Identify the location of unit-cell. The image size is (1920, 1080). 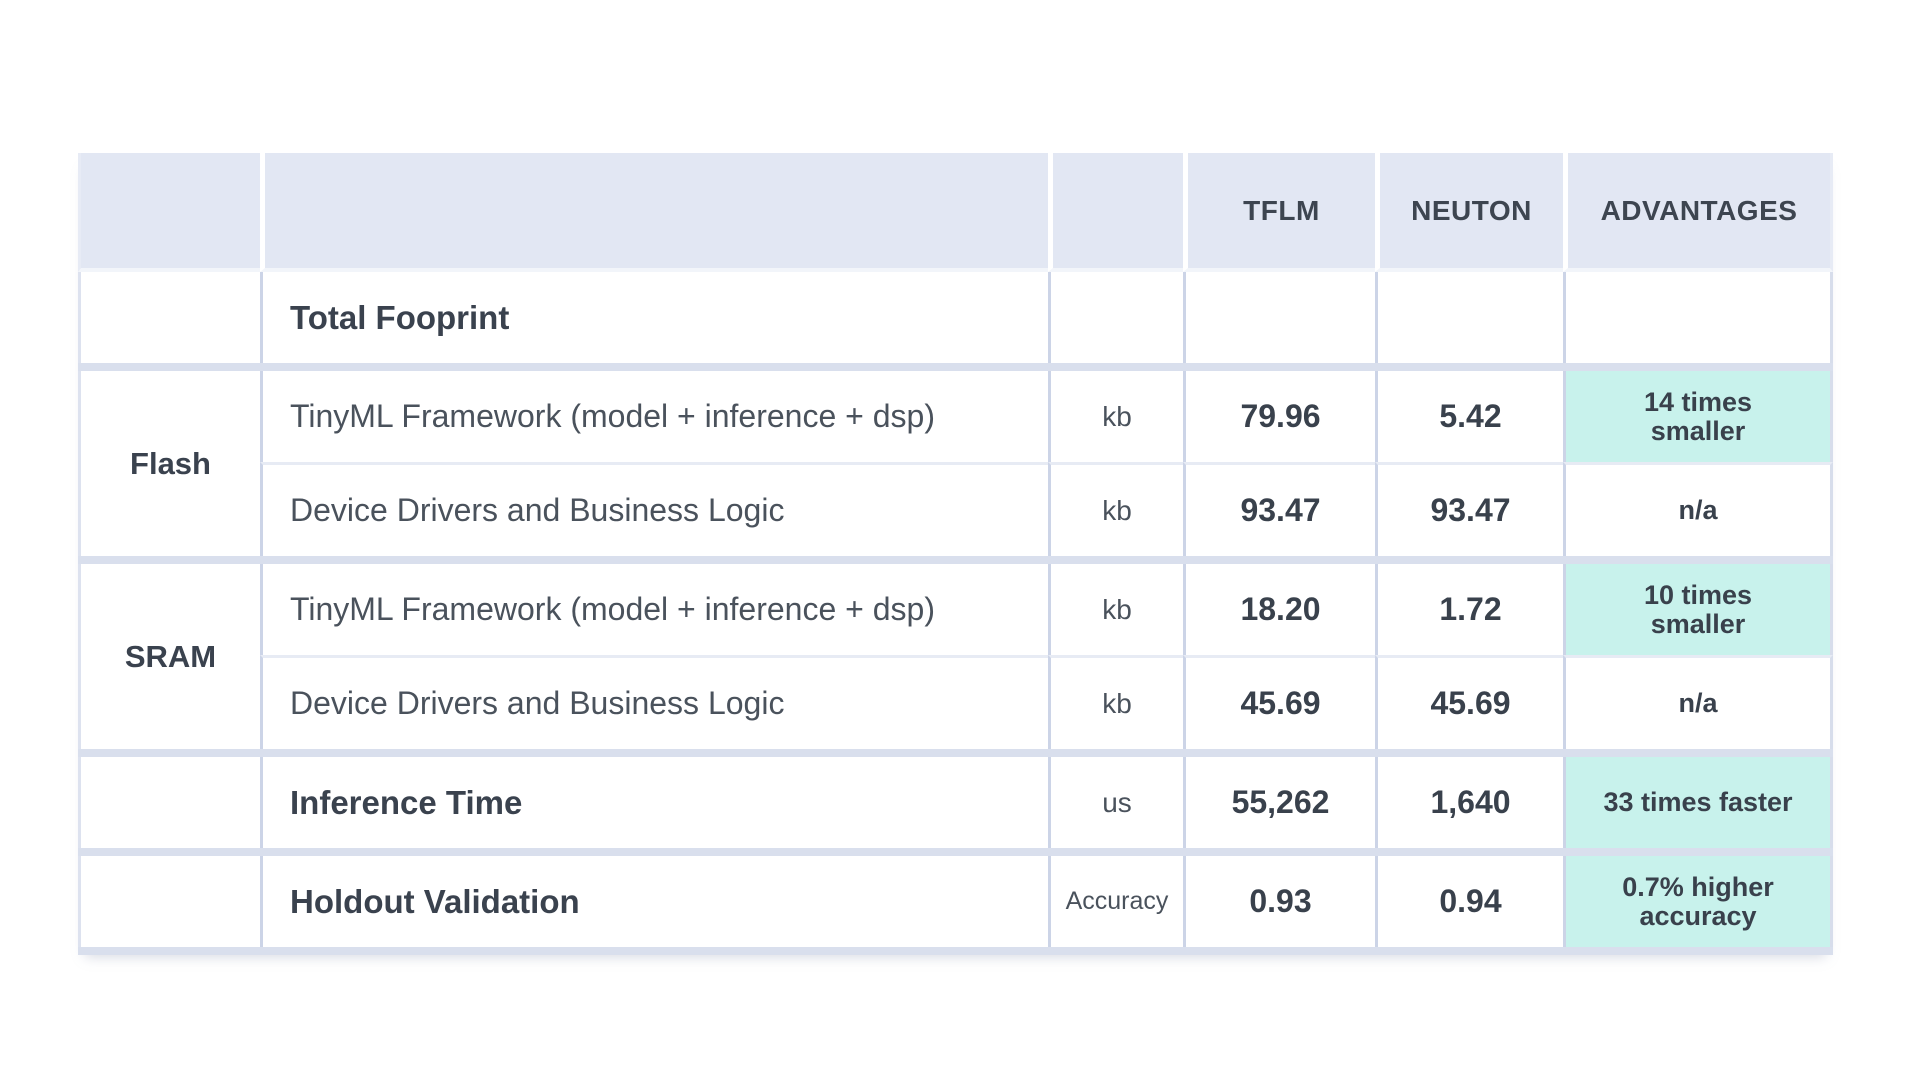
(1115, 317).